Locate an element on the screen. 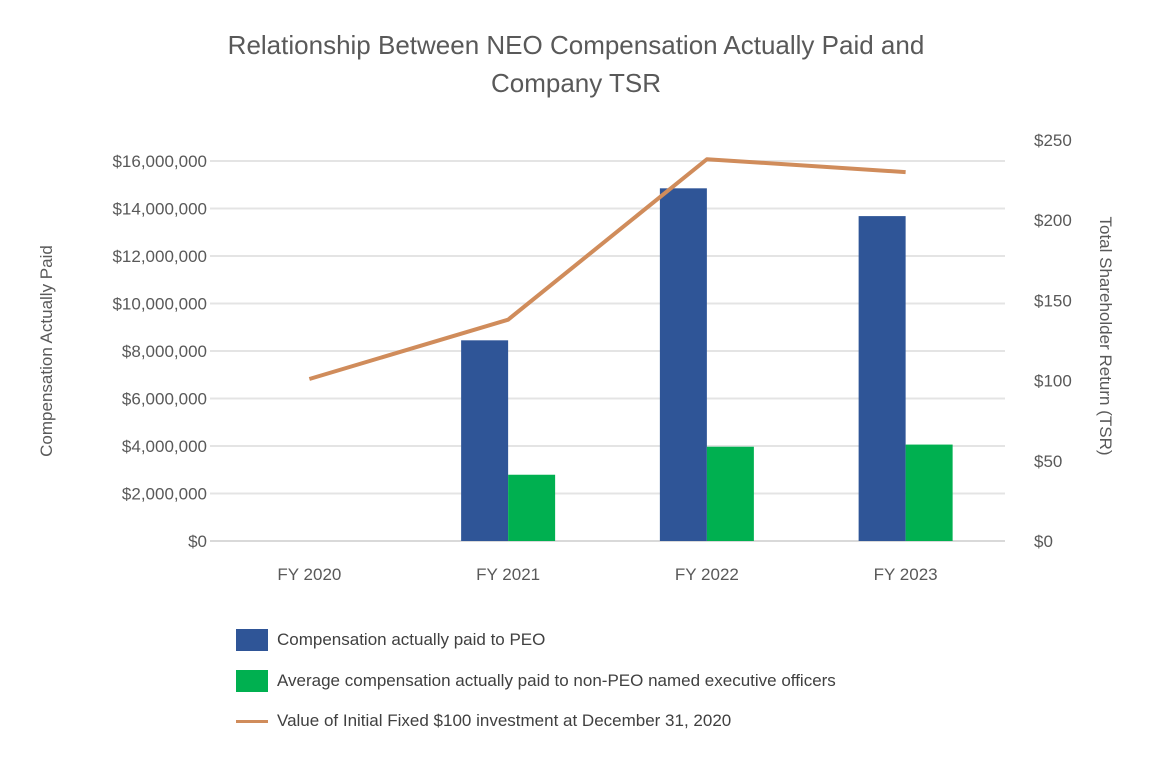 The height and width of the screenshot is (768, 1152). y-tick-label: $16,000,000 is located at coordinates (159, 161).